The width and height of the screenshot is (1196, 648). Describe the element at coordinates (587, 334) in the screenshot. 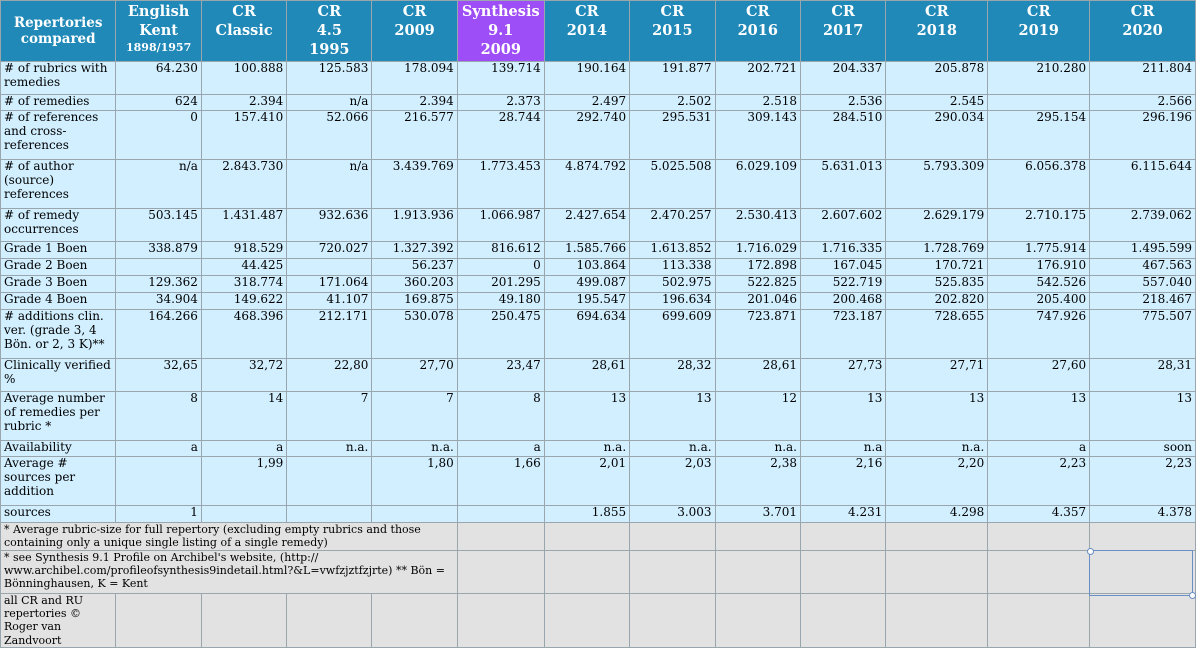

I see `table-cell: 694.634` at that location.